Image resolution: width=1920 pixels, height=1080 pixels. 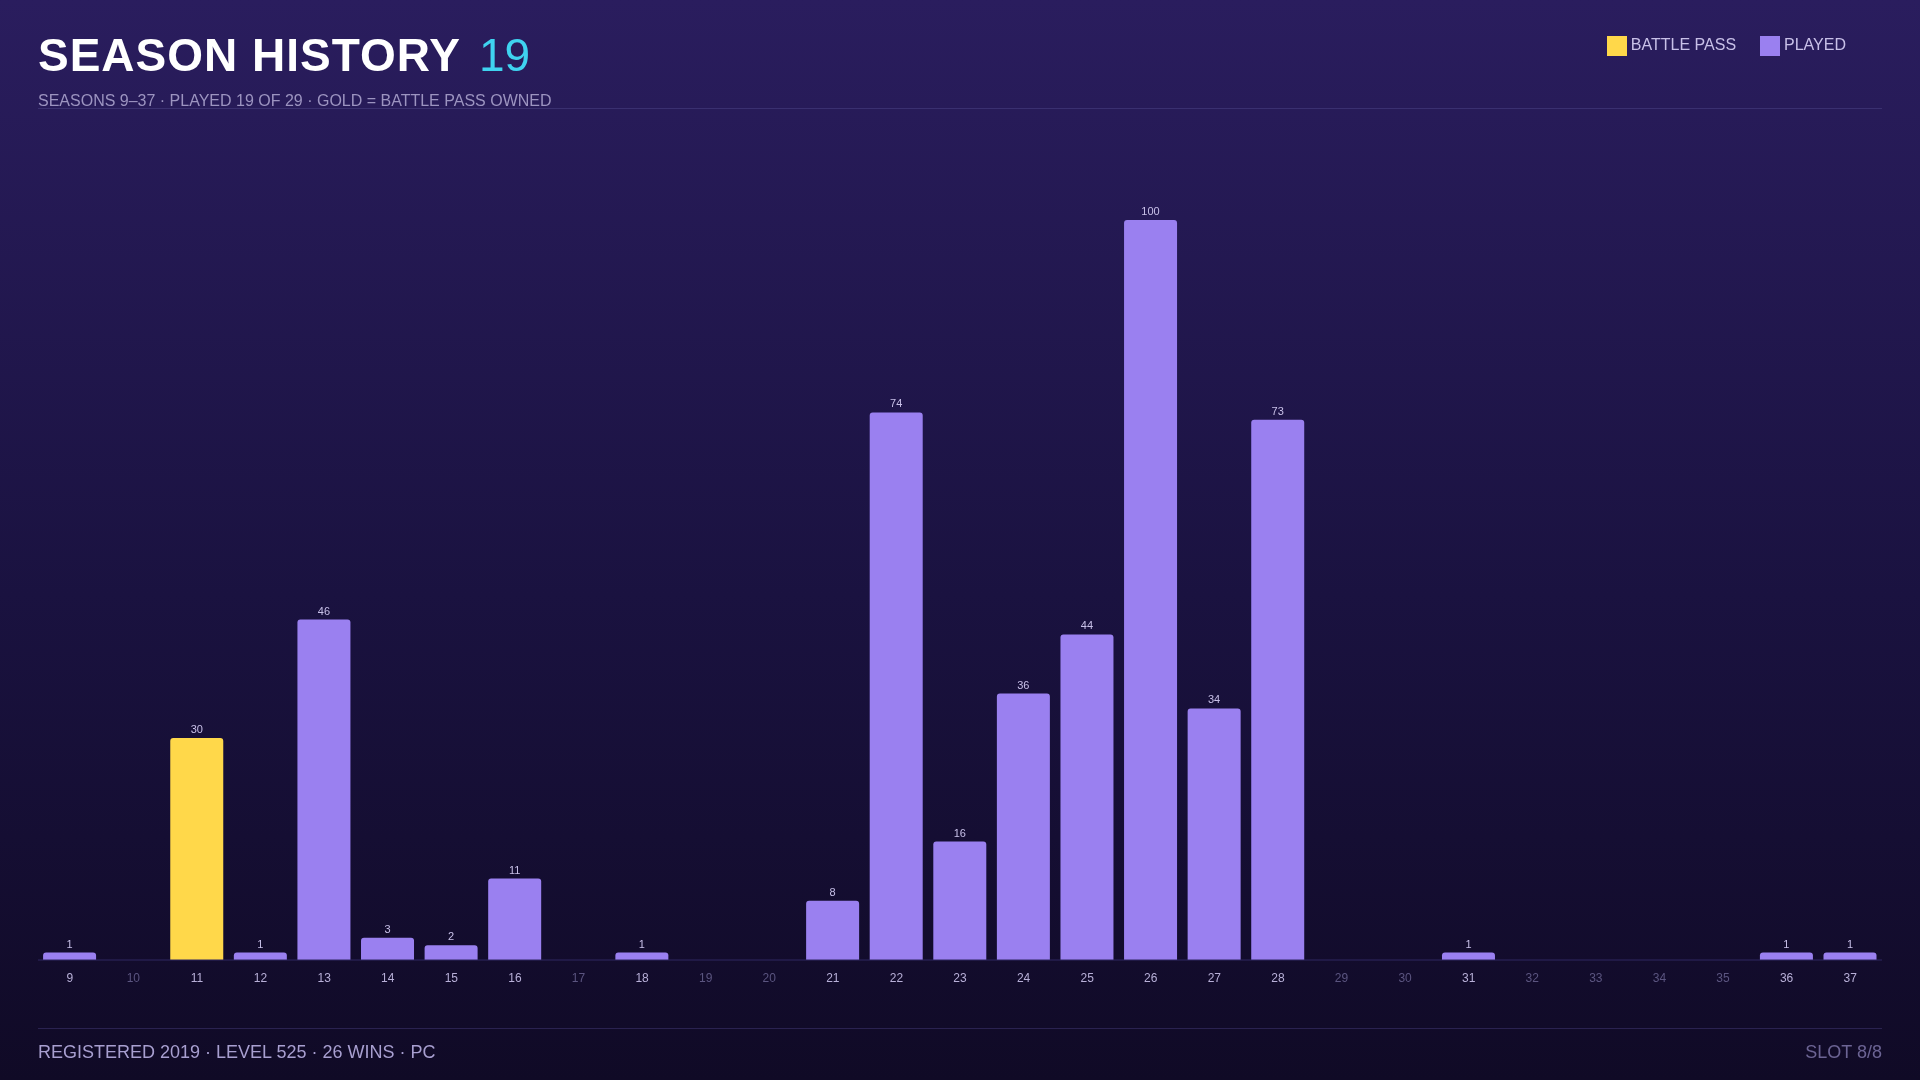 I want to click on chart-title: SEASON HISTORY, so click(x=249, y=55).